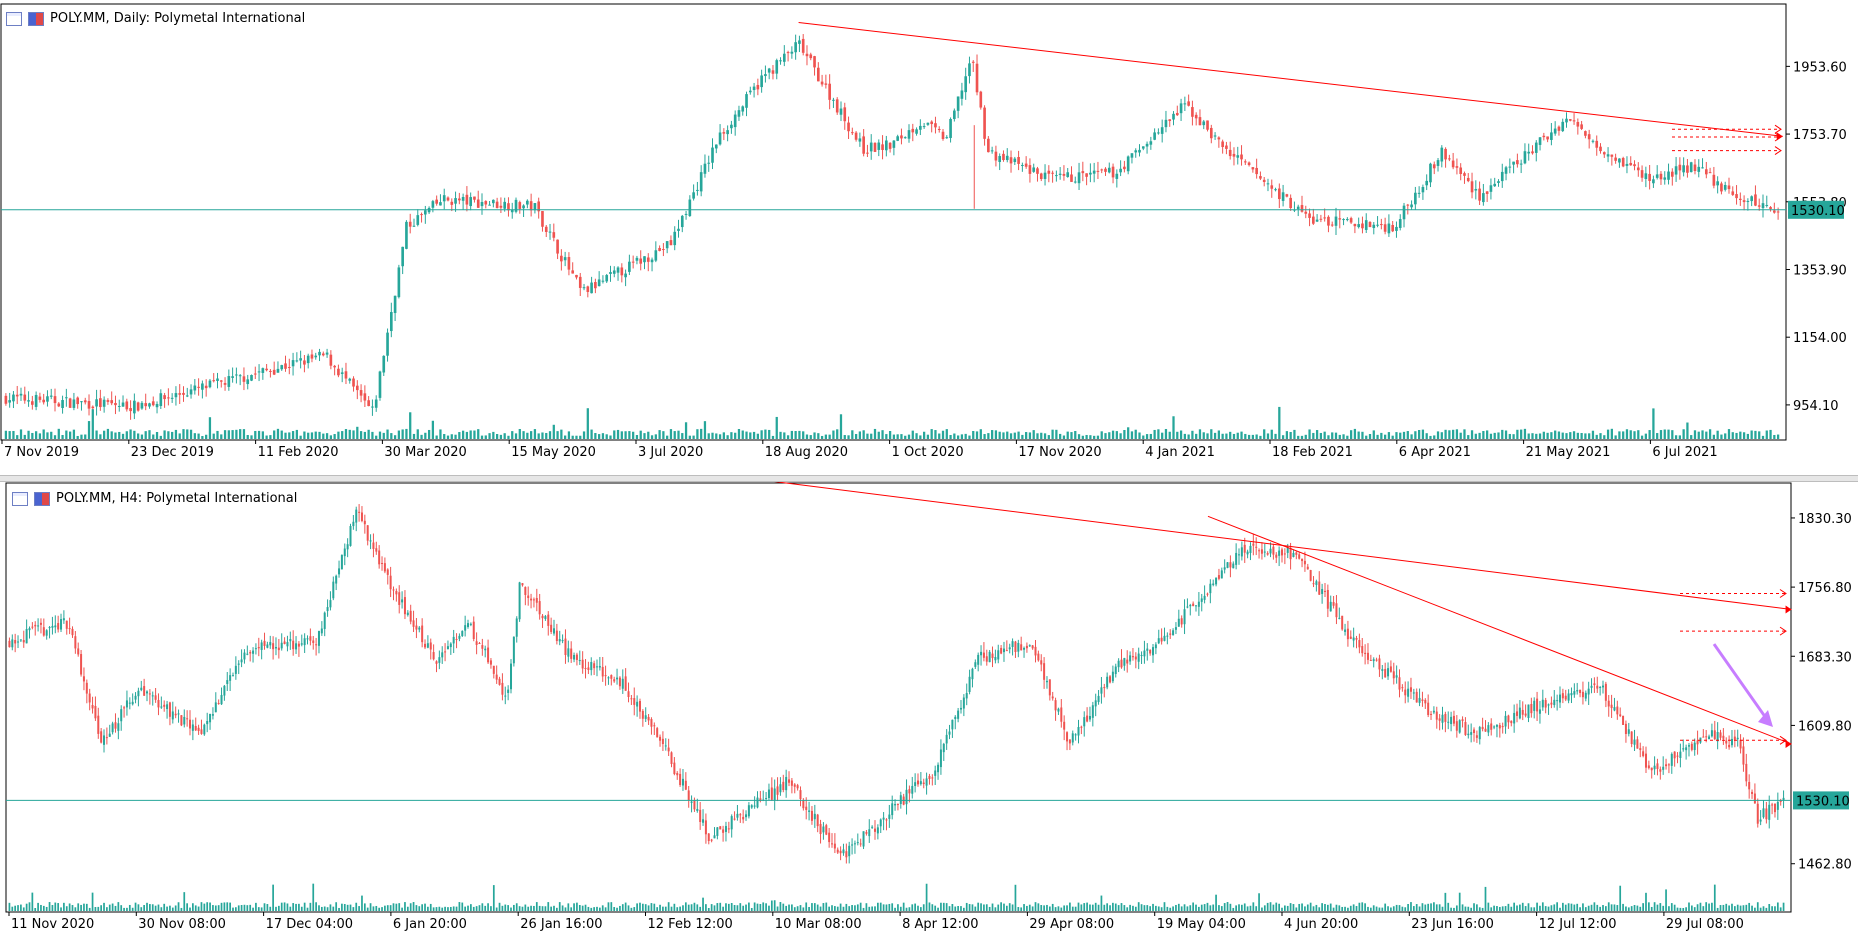 This screenshot has width=1858, height=943. What do you see at coordinates (561, 924) in the screenshot?
I see `x-tick-label: 26 Jan 16:00` at bounding box center [561, 924].